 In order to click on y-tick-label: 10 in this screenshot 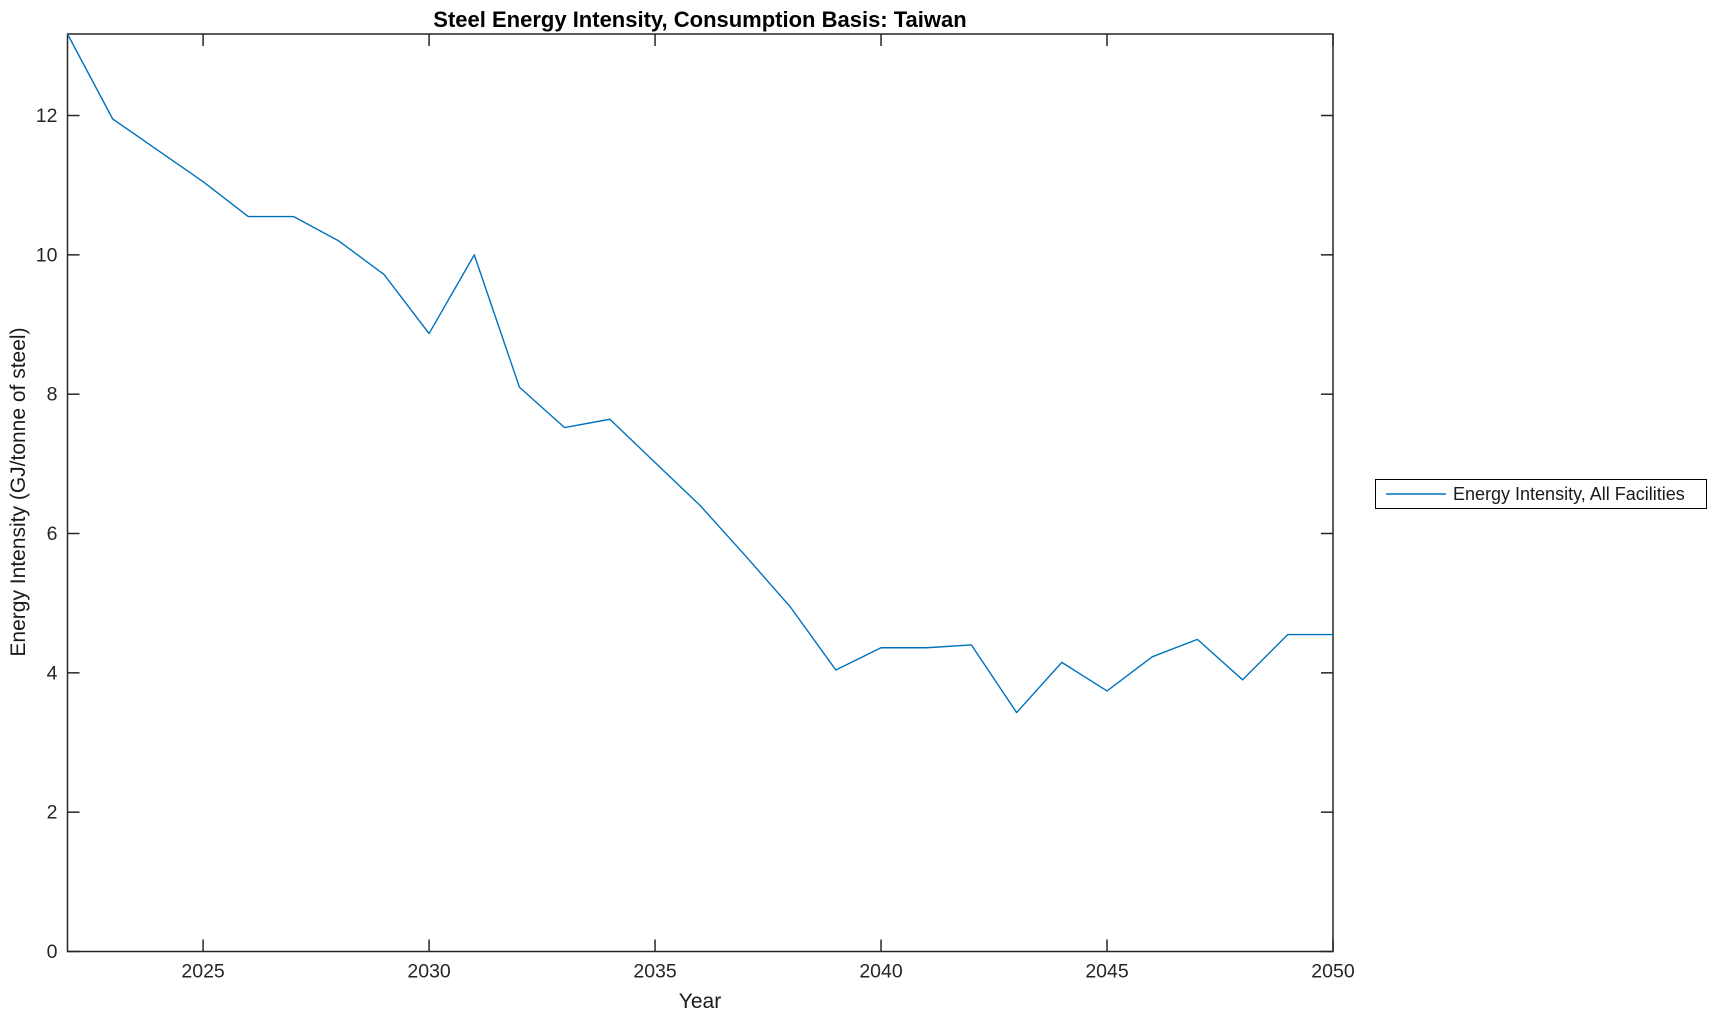, I will do `click(47, 255)`.